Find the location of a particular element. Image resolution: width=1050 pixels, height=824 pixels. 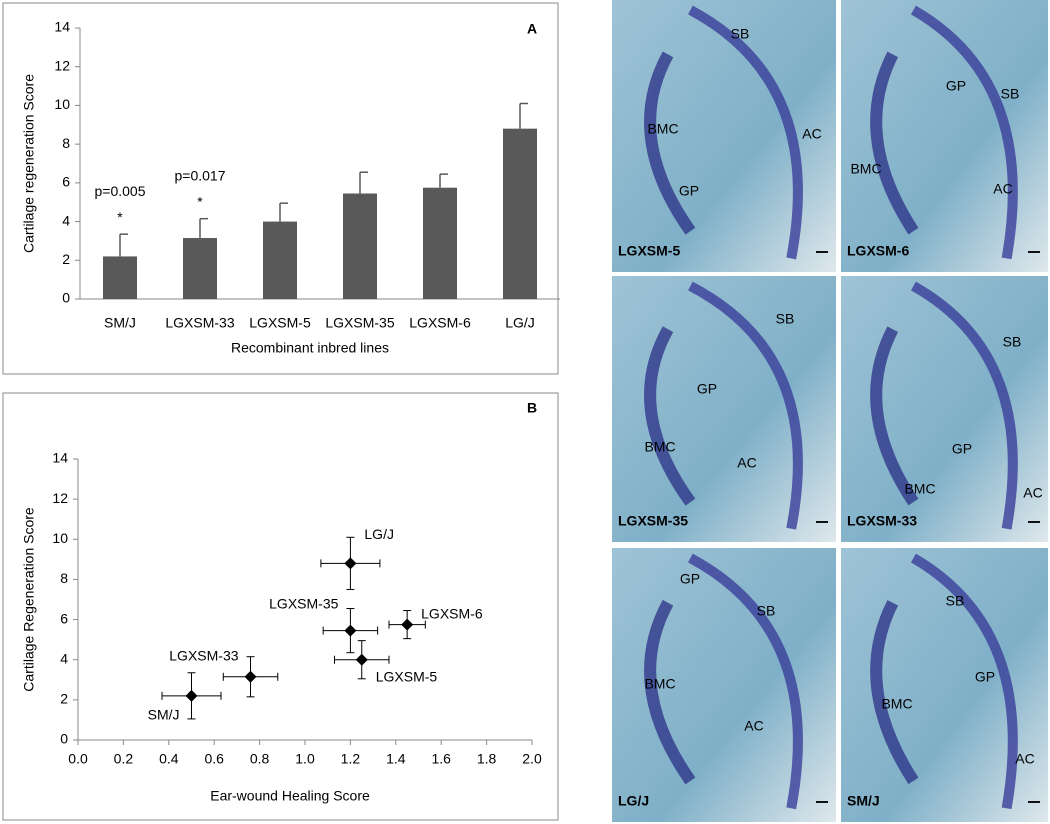

x-tick-label: 0.8 is located at coordinates (260, 759).